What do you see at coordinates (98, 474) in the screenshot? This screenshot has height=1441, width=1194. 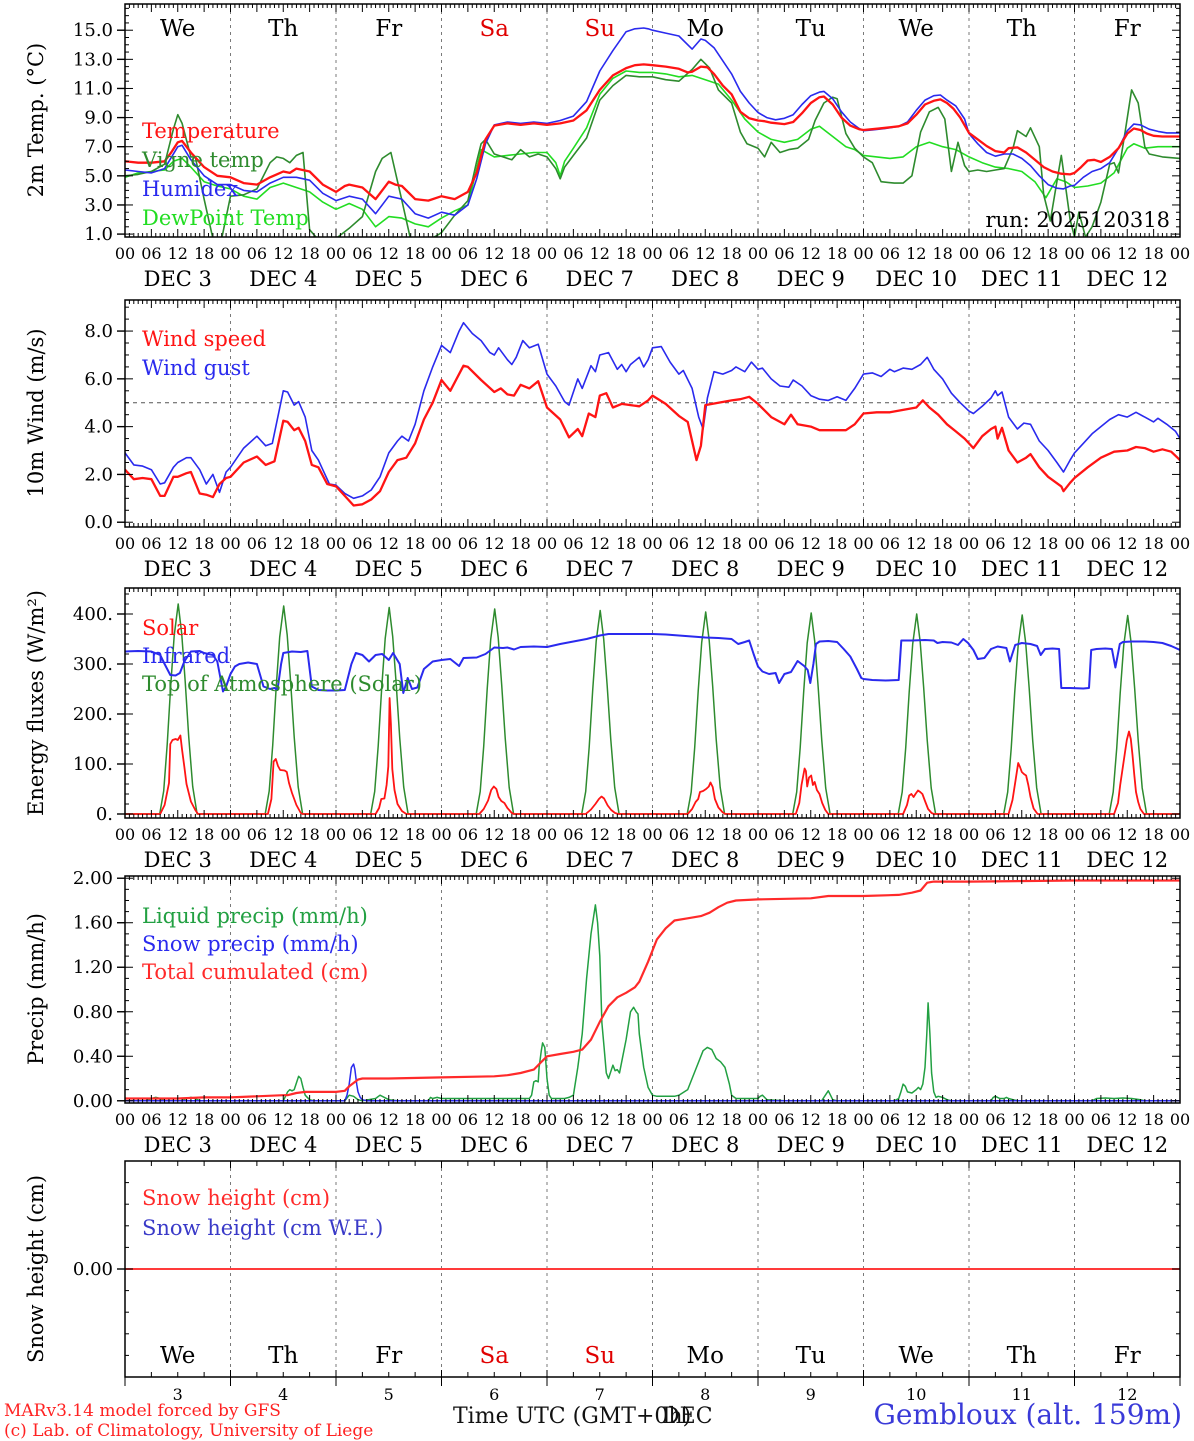 I see `y-tick-label: 2.0` at bounding box center [98, 474].